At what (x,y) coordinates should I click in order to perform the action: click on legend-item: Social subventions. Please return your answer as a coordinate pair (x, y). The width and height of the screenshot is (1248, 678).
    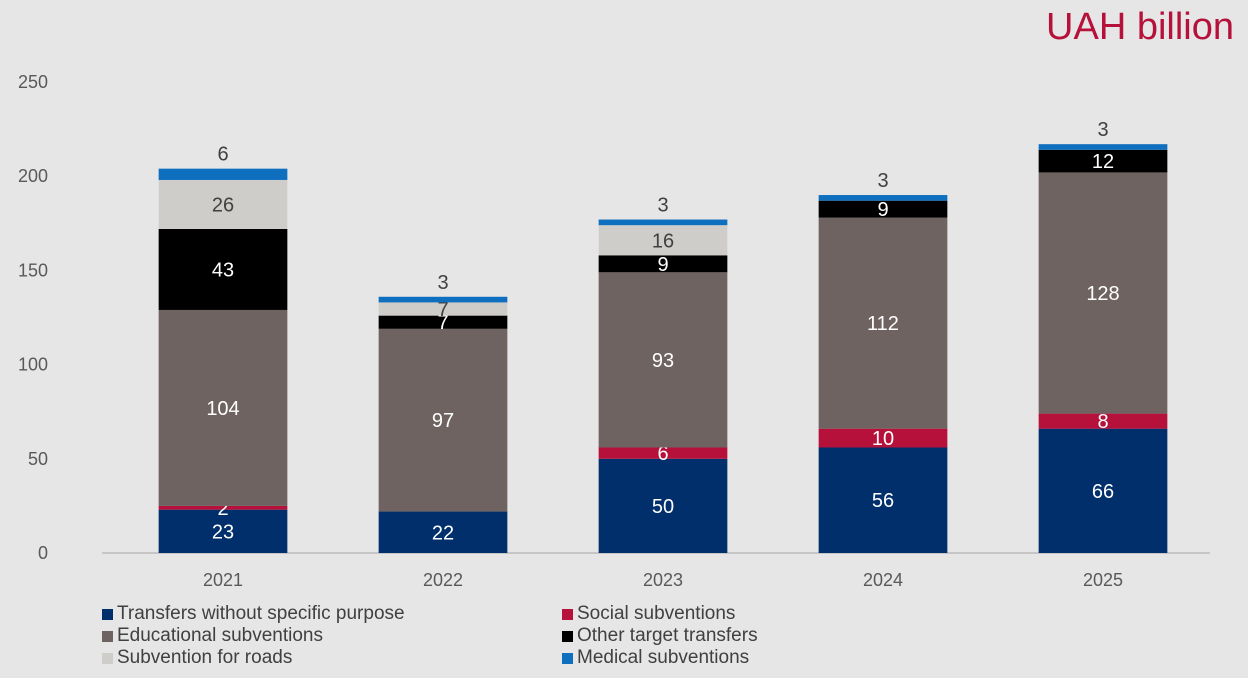
    Looking at the image, I should click on (782, 614).